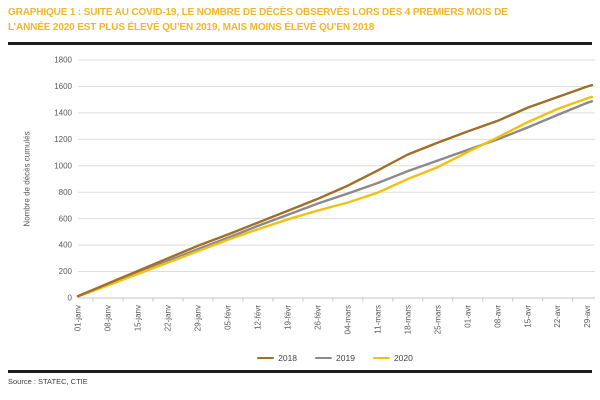 Image resolution: width=600 pixels, height=400 pixels. Describe the element at coordinates (66, 192) in the screenshot. I see `y-tick-label: 800` at that location.